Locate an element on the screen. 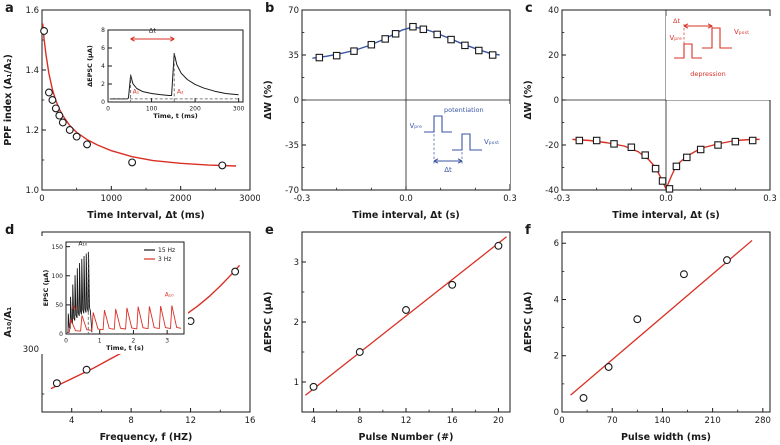  svg-text: 3000 is located at coordinates (249, 199).